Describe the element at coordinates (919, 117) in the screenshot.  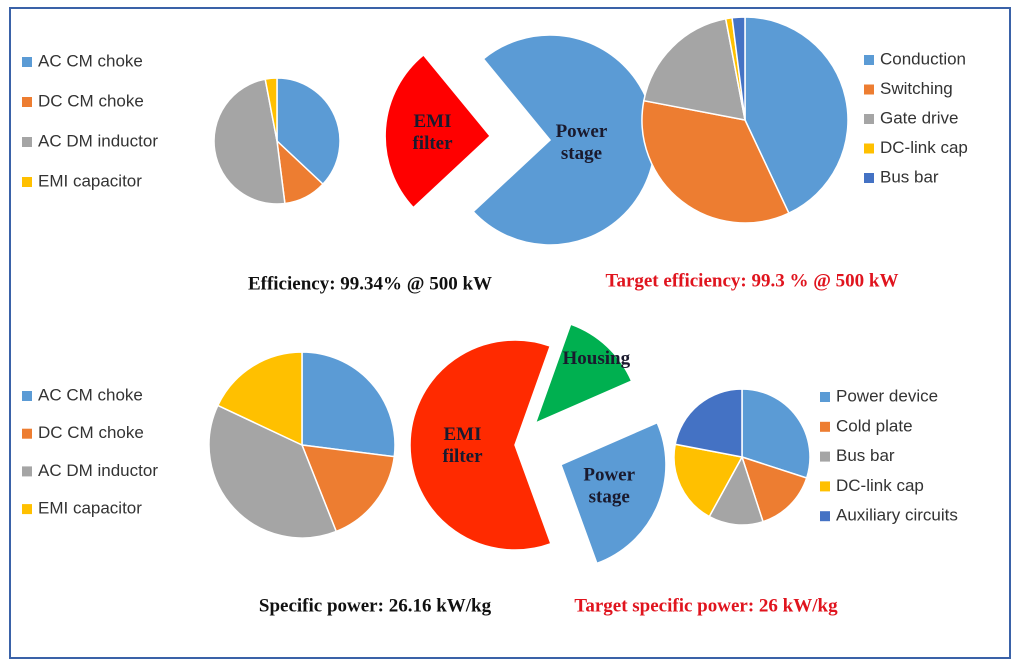
I see `legend-label: Gate drive` at that location.